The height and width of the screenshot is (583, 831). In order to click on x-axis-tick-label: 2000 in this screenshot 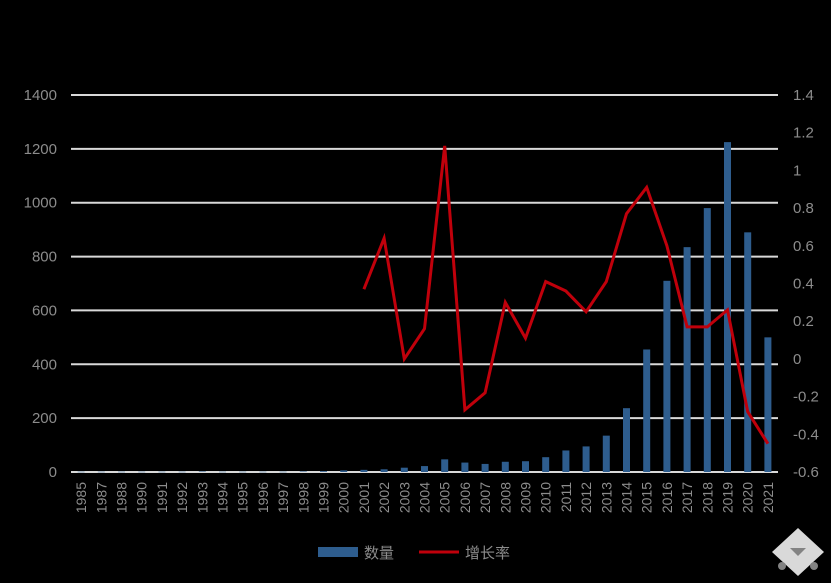, I will do `click(344, 497)`.